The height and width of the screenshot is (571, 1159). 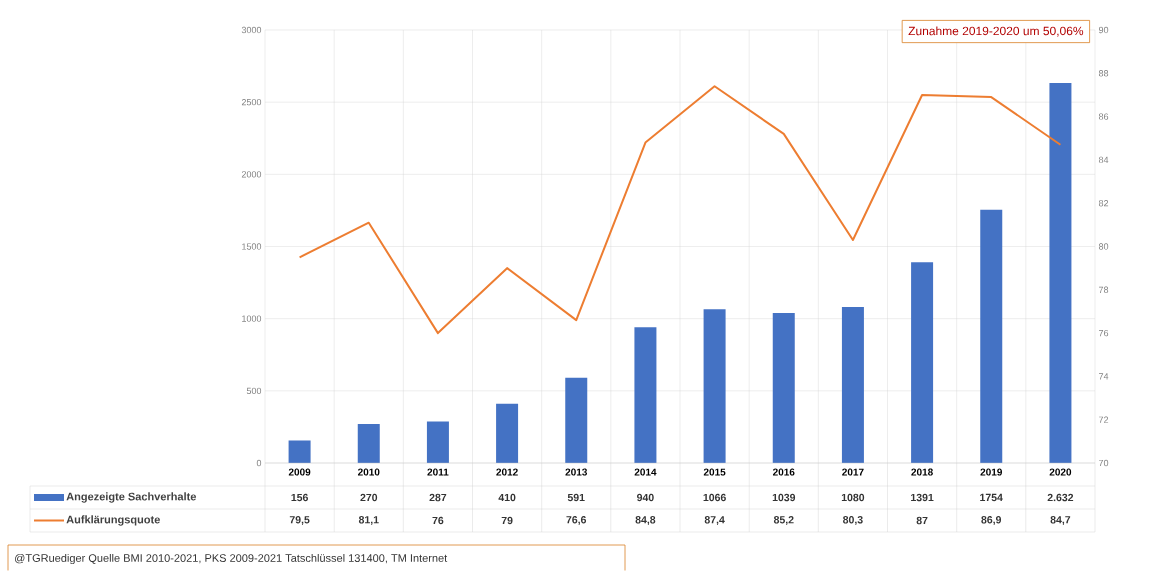 What do you see at coordinates (714, 520) in the screenshot?
I see `data-label: 87,4` at bounding box center [714, 520].